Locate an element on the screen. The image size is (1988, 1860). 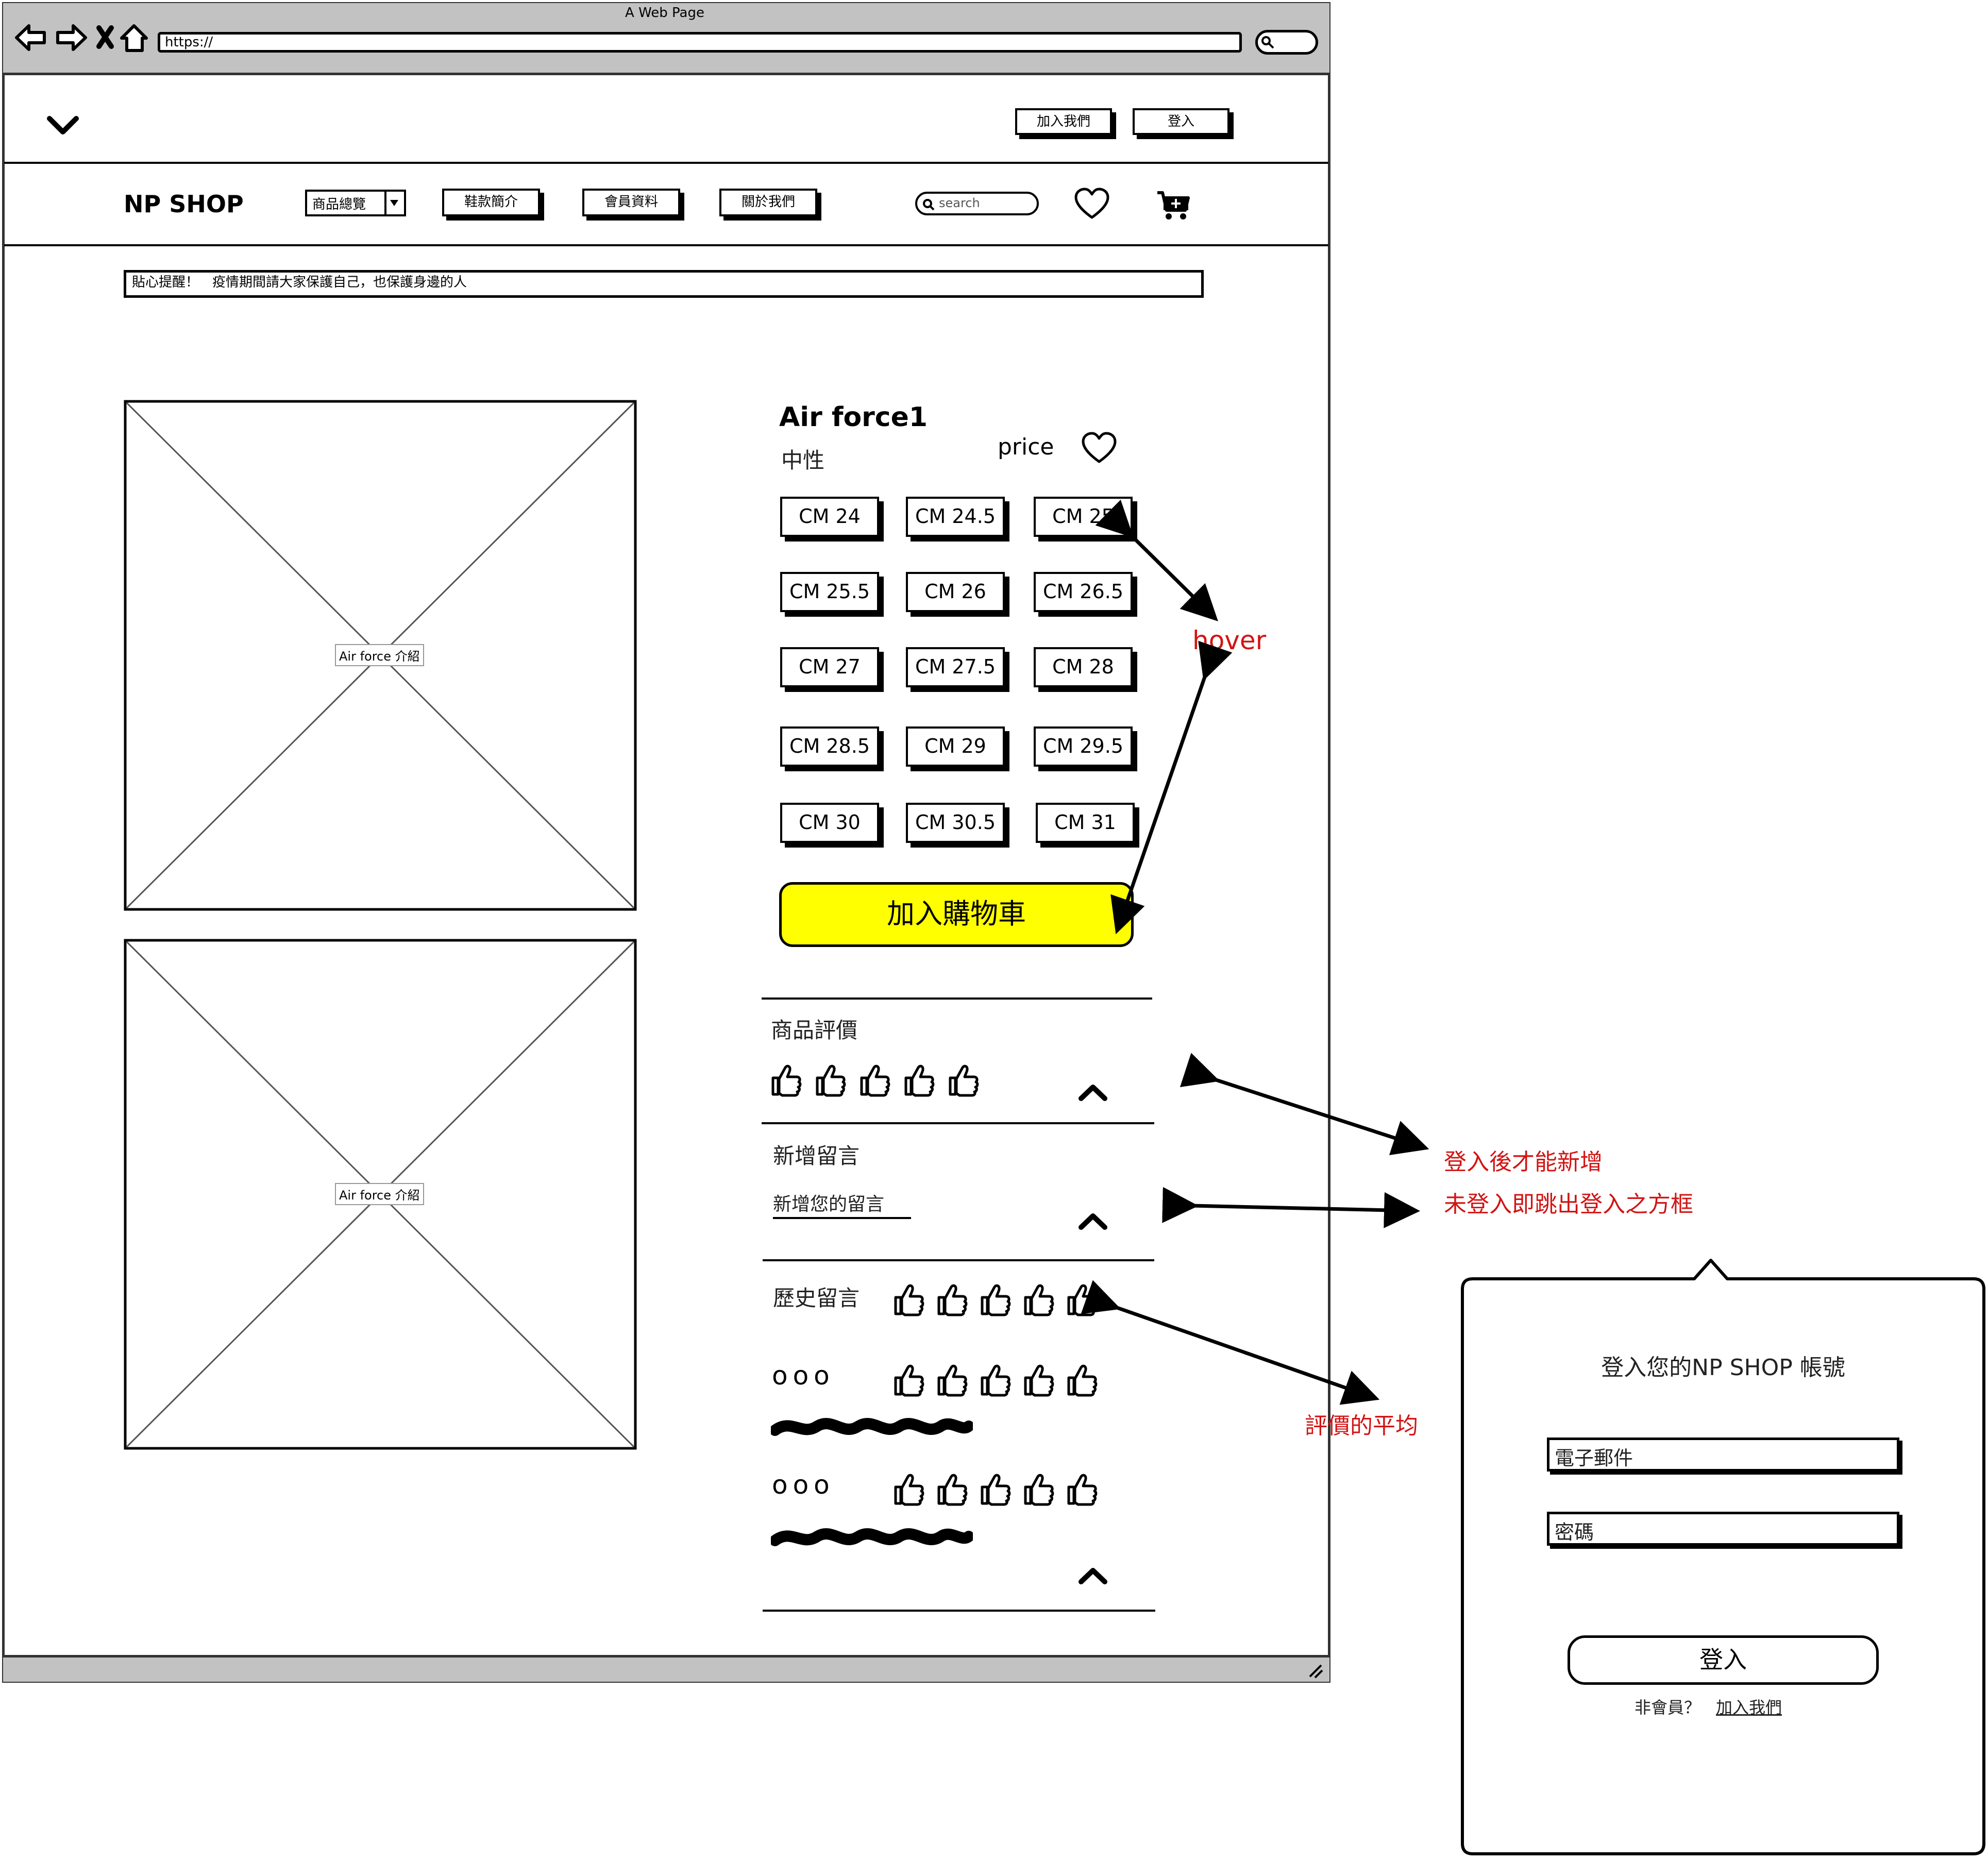
top-bar-divider is located at coordinates (666, 163).